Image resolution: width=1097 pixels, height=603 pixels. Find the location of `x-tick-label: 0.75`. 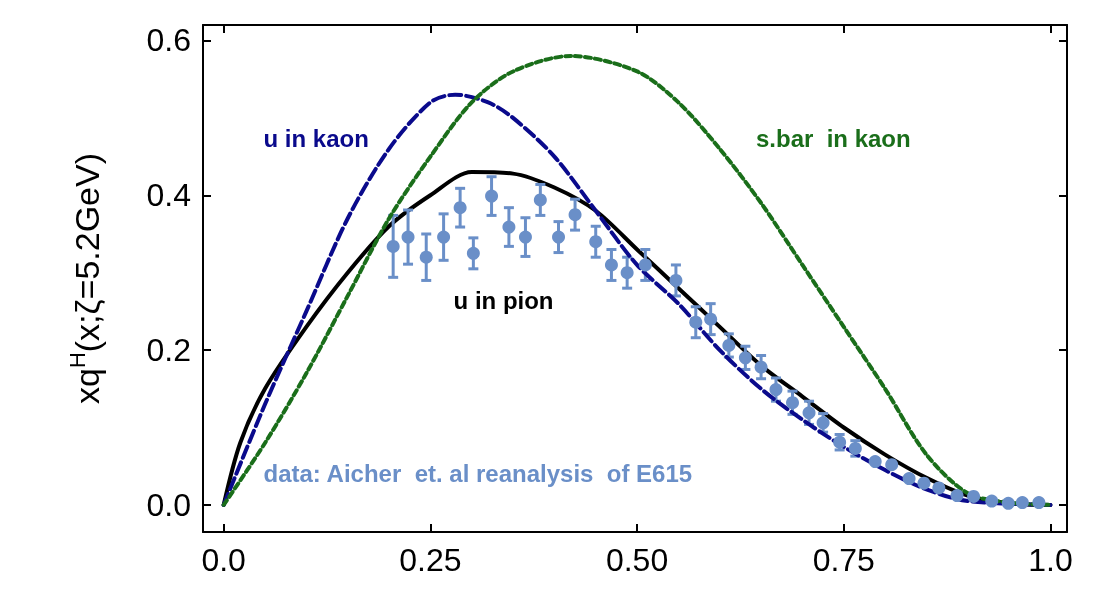

x-tick-label: 0.75 is located at coordinates (843, 560).